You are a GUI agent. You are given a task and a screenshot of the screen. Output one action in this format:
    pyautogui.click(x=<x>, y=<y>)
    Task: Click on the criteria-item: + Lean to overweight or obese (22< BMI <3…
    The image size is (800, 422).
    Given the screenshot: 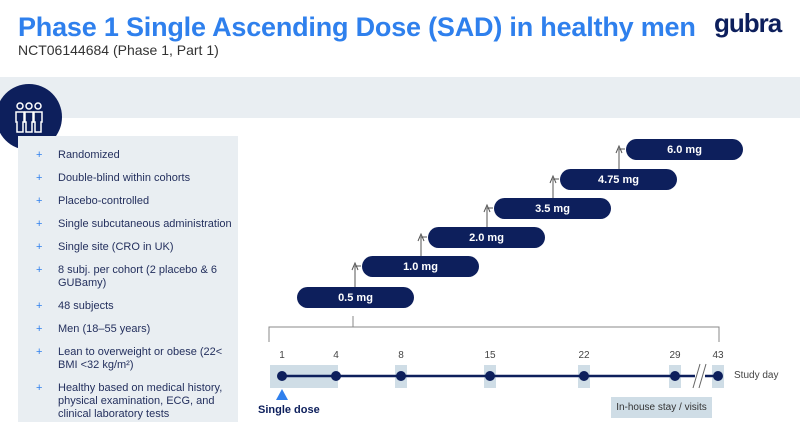 What is the action you would take?
    pyautogui.click(x=137, y=359)
    